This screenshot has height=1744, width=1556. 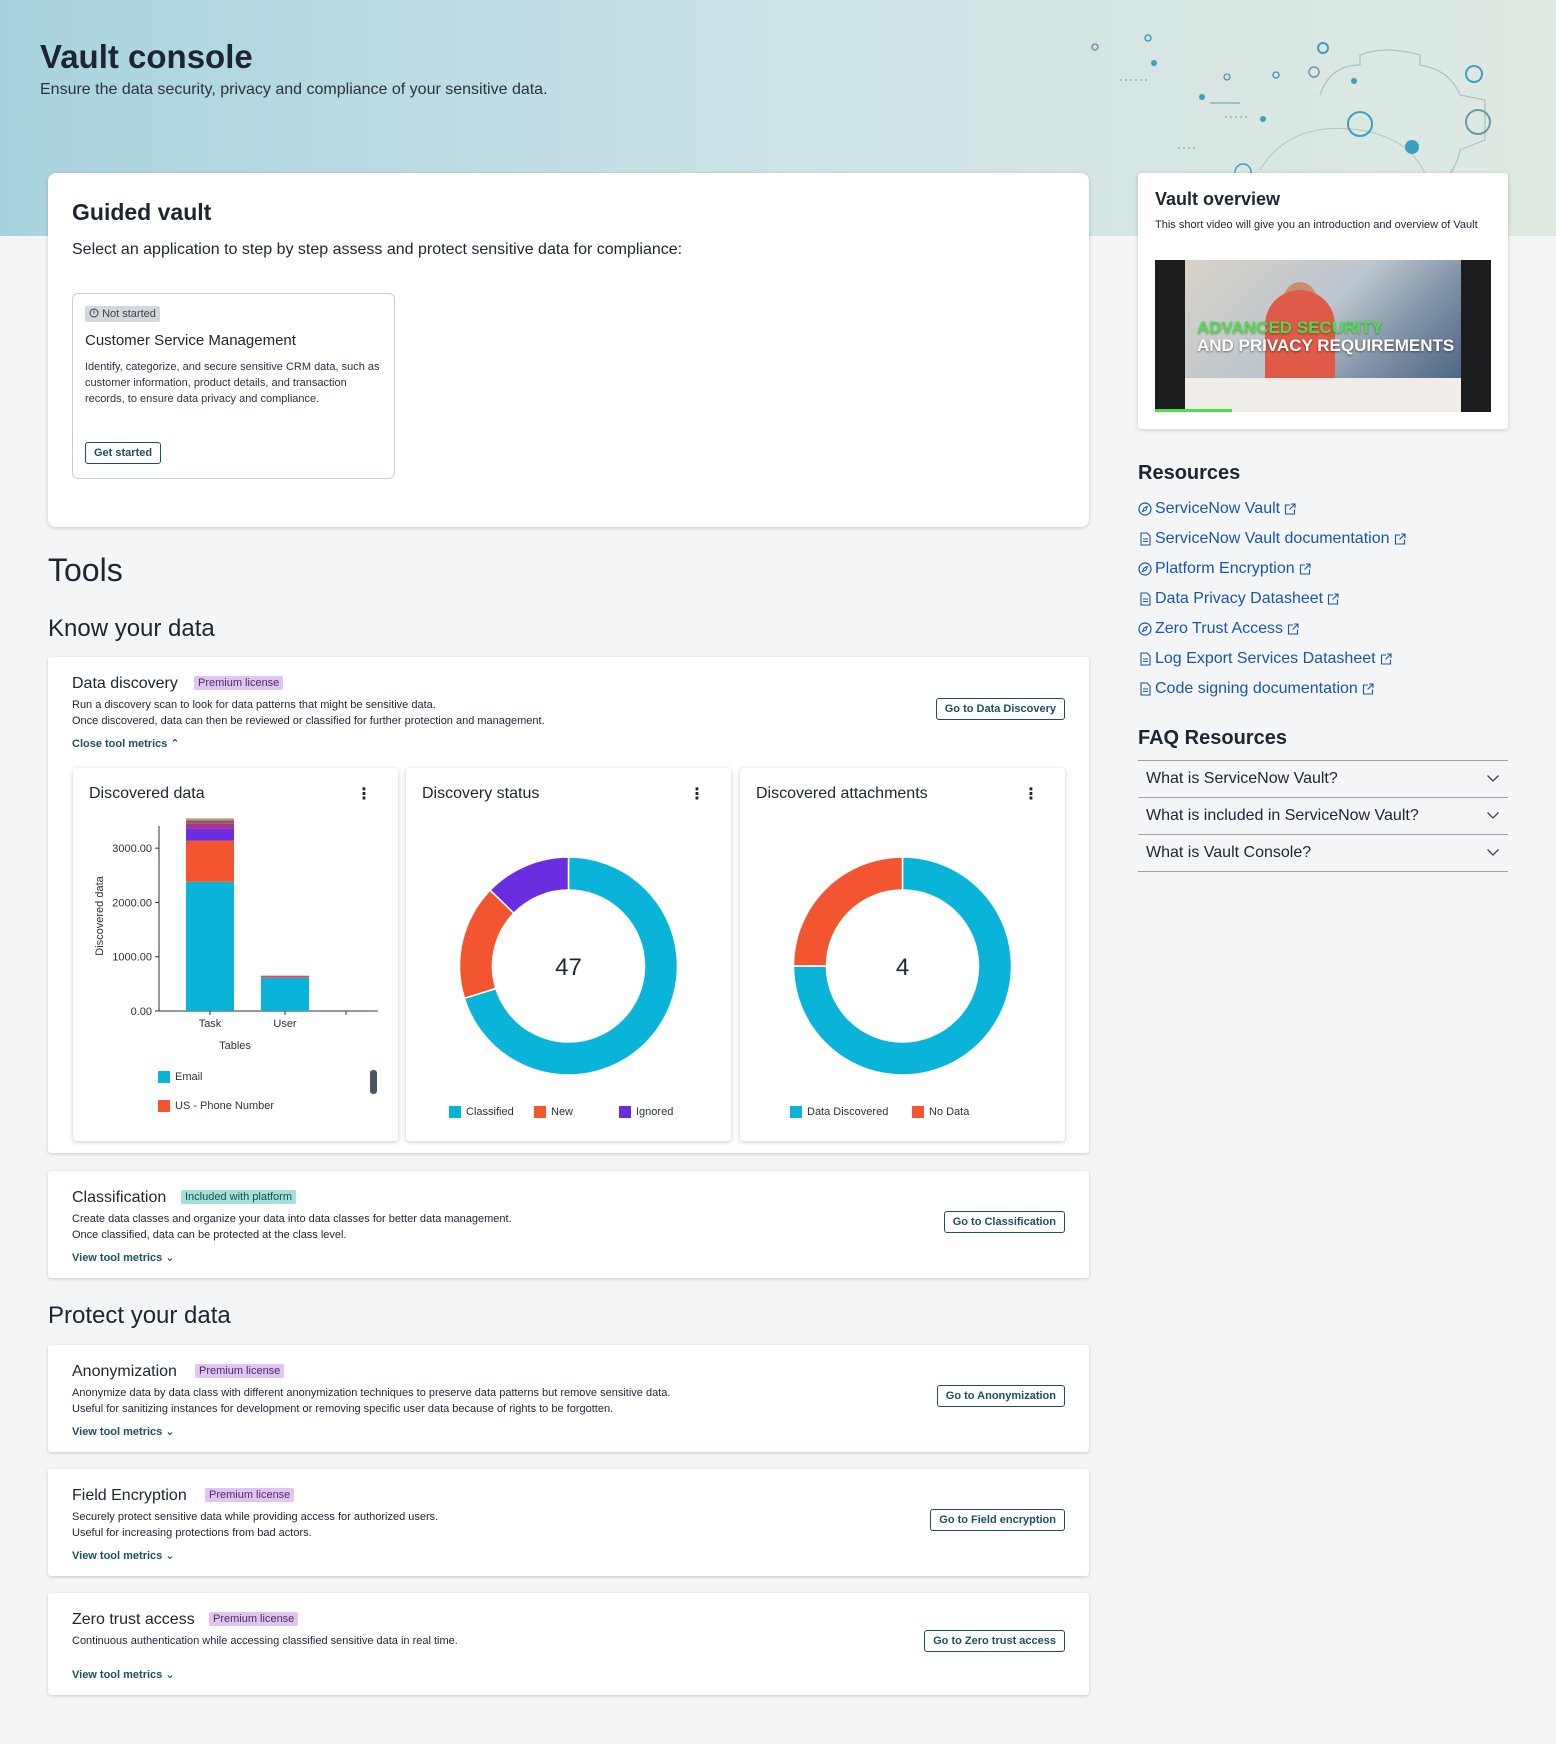 I want to click on faq-item: What is included in ServiceNow Vault?, so click(x=1323, y=816).